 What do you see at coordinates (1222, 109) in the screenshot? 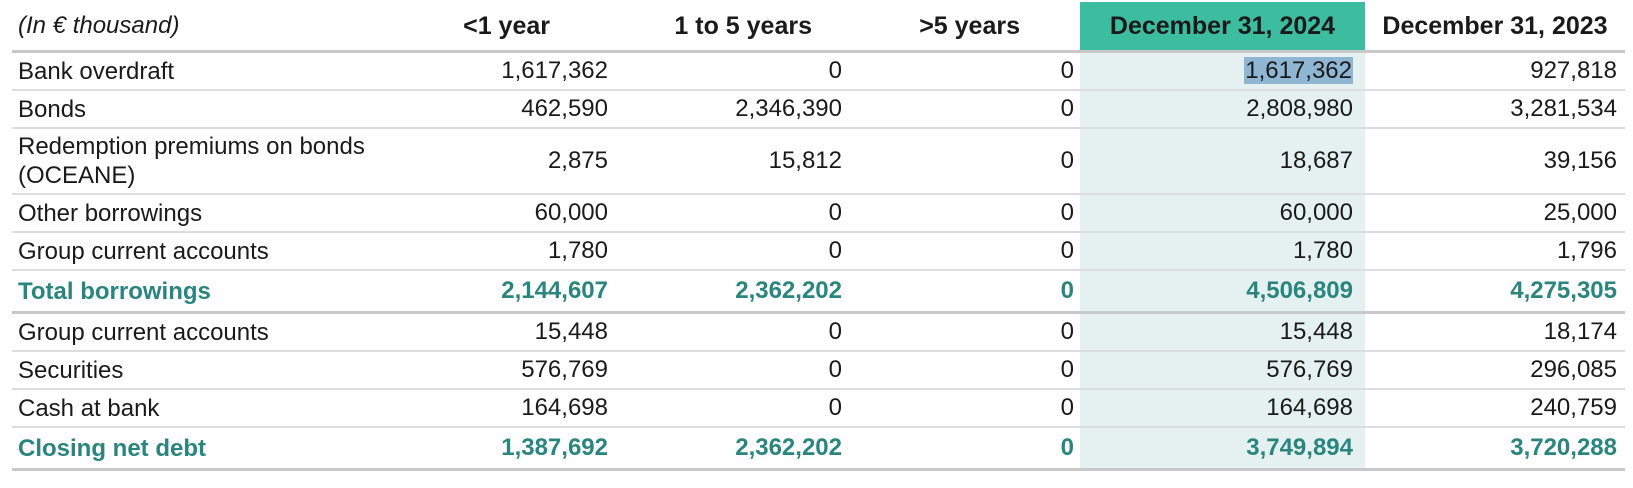
I see `cell-dec2024: 2,808,980` at bounding box center [1222, 109].